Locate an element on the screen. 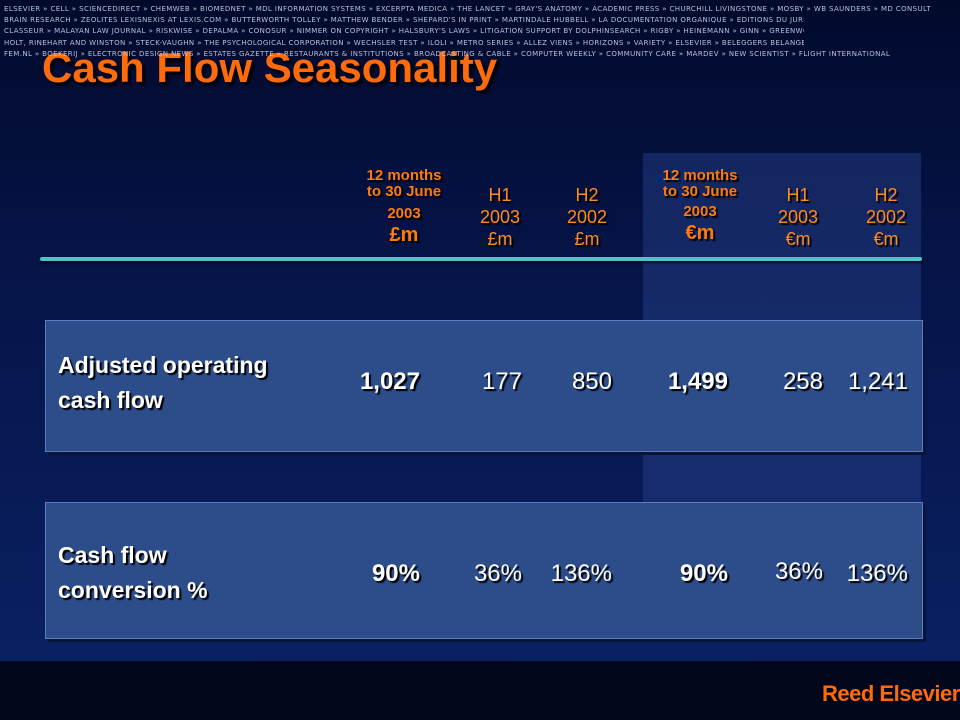 The width and height of the screenshot is (960, 720). row-label-line: conversion % is located at coordinates (133, 590).